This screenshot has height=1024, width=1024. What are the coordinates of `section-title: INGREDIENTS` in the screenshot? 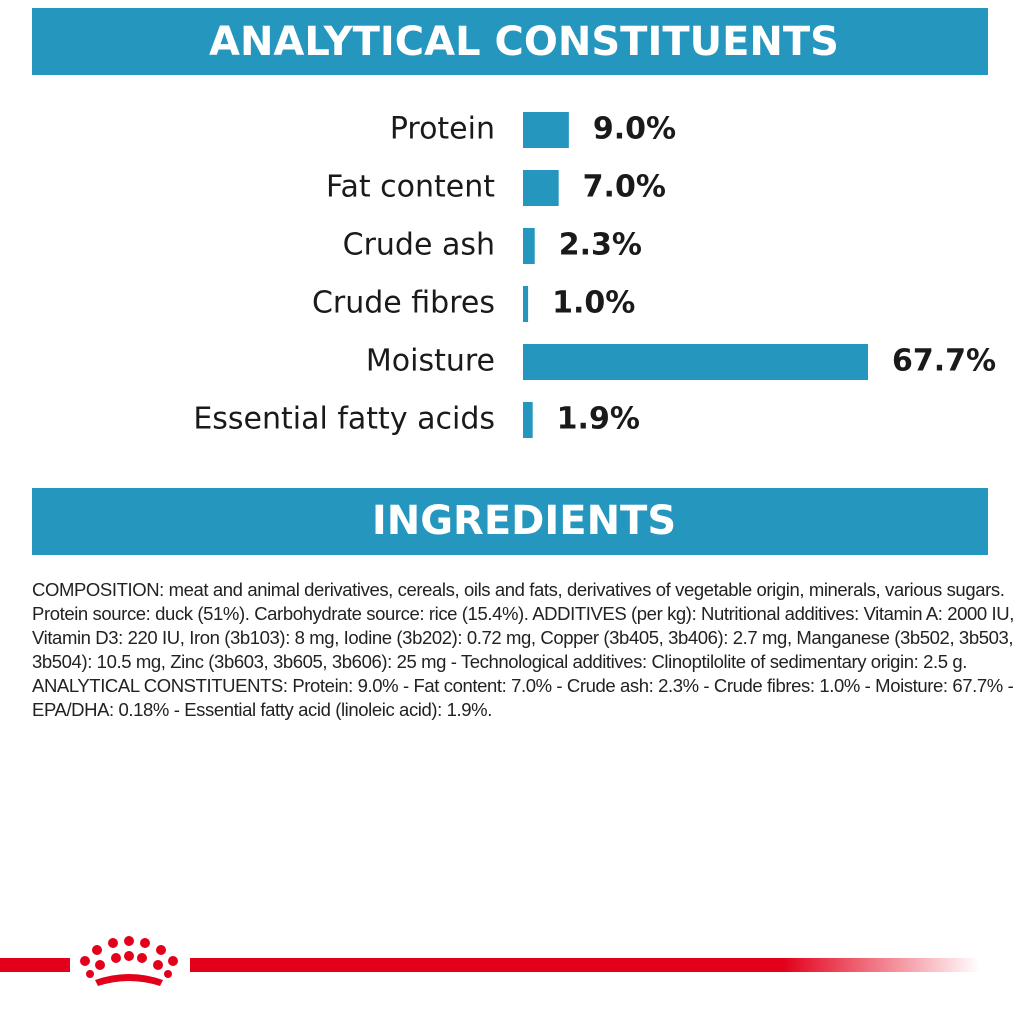 It's located at (524, 521).